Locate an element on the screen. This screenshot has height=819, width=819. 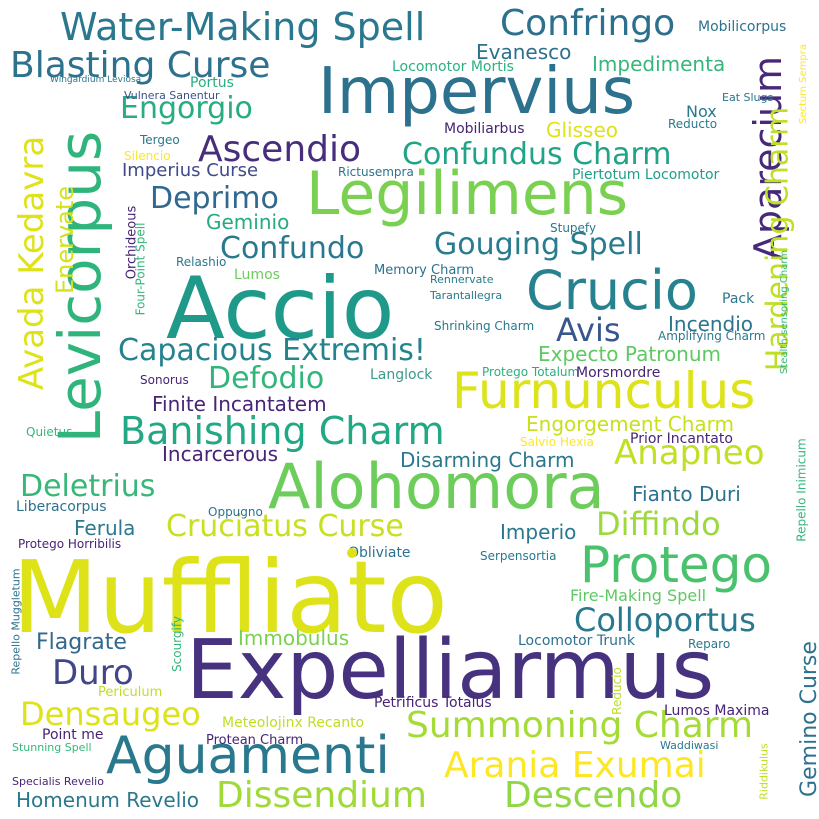
word: Expecto Patronum is located at coordinates (630, 354).